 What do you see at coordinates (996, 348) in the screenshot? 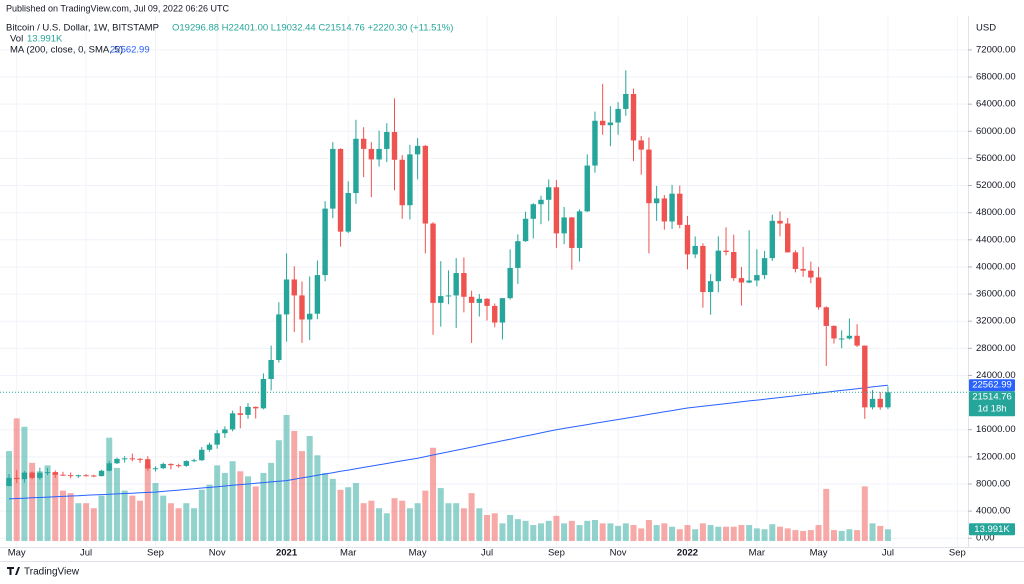
I see `y-tick-label: 28000.00` at bounding box center [996, 348].